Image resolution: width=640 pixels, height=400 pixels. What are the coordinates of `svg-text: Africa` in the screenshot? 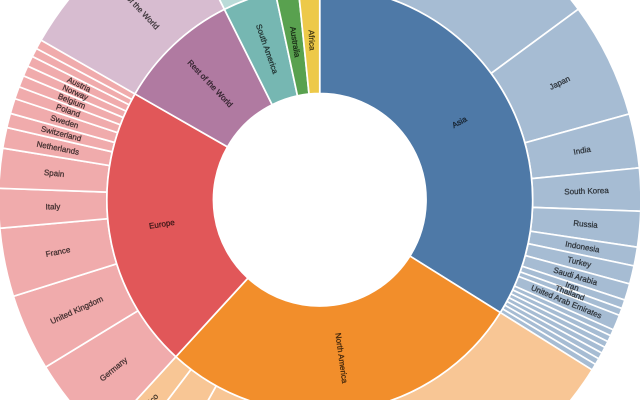 It's located at (312, 40).